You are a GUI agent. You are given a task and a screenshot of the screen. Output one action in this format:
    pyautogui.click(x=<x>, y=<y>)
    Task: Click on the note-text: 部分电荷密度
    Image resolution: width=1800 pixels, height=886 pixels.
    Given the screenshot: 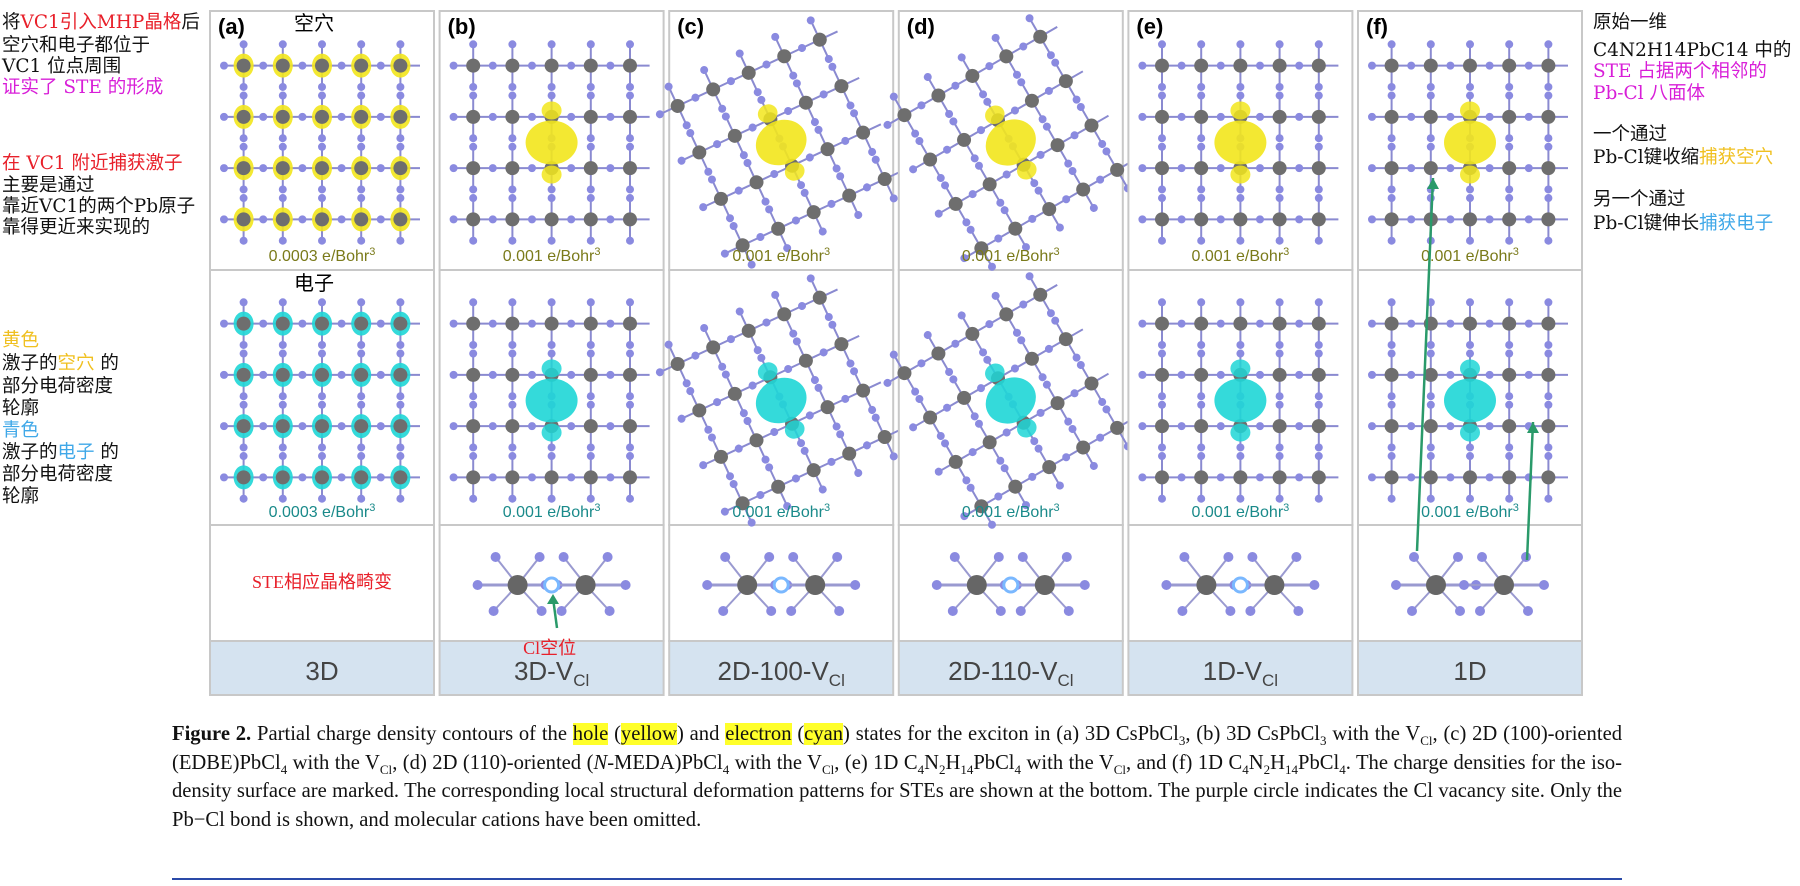 What is the action you would take?
    pyautogui.click(x=58, y=474)
    